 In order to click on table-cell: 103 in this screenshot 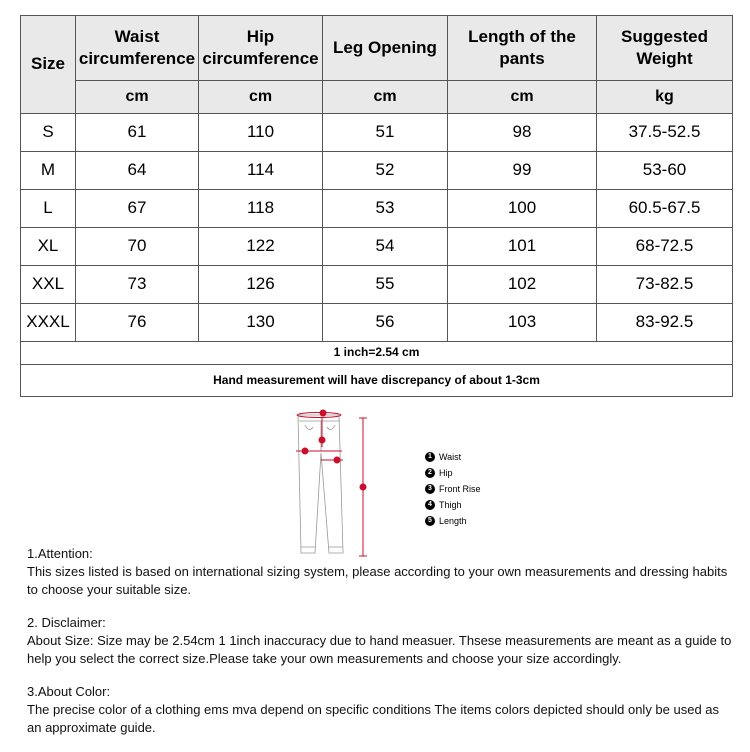, I will do `click(522, 322)`.